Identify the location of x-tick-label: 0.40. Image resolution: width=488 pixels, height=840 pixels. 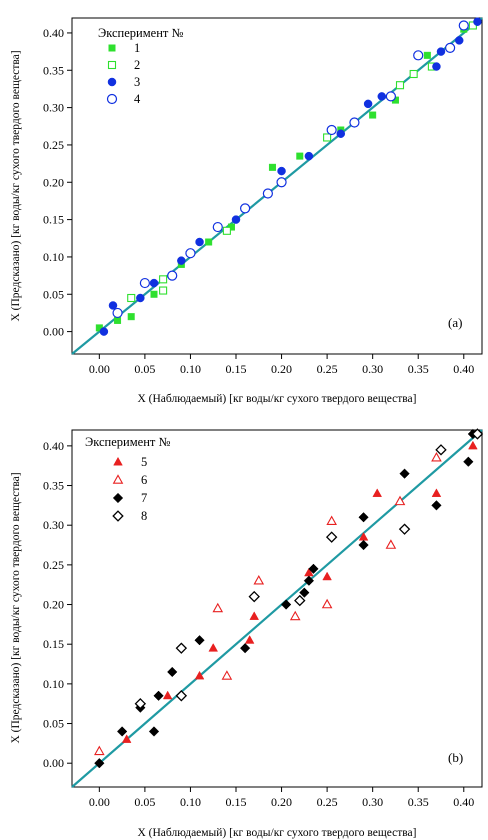
(463, 369).